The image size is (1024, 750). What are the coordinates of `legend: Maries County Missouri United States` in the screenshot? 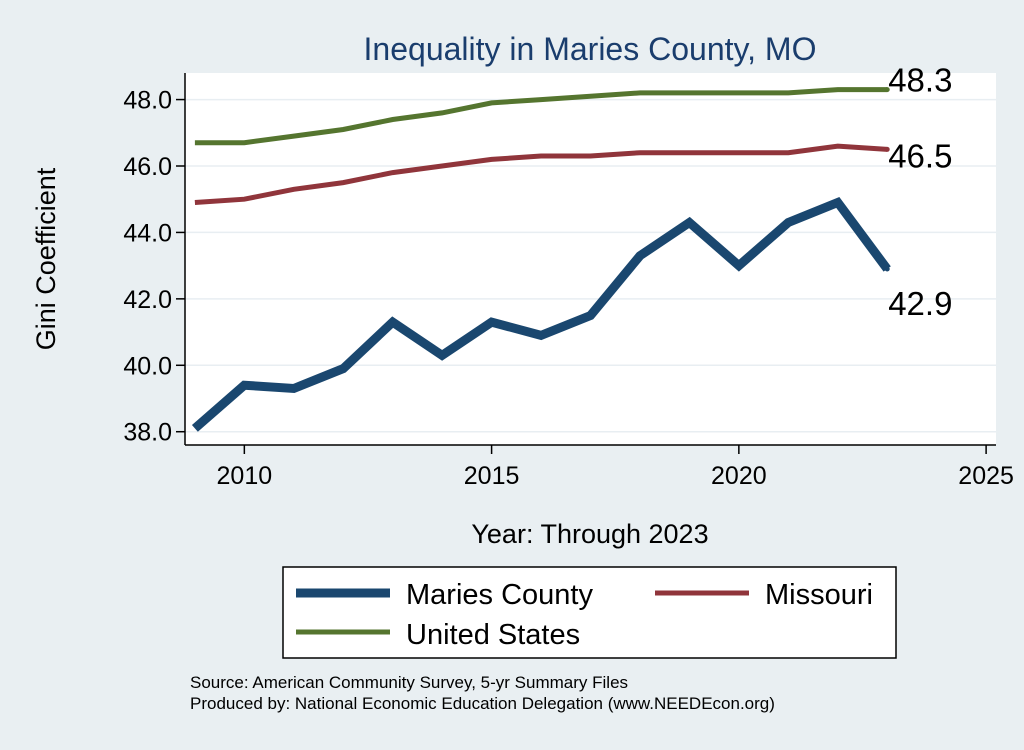 It's located at (584, 615).